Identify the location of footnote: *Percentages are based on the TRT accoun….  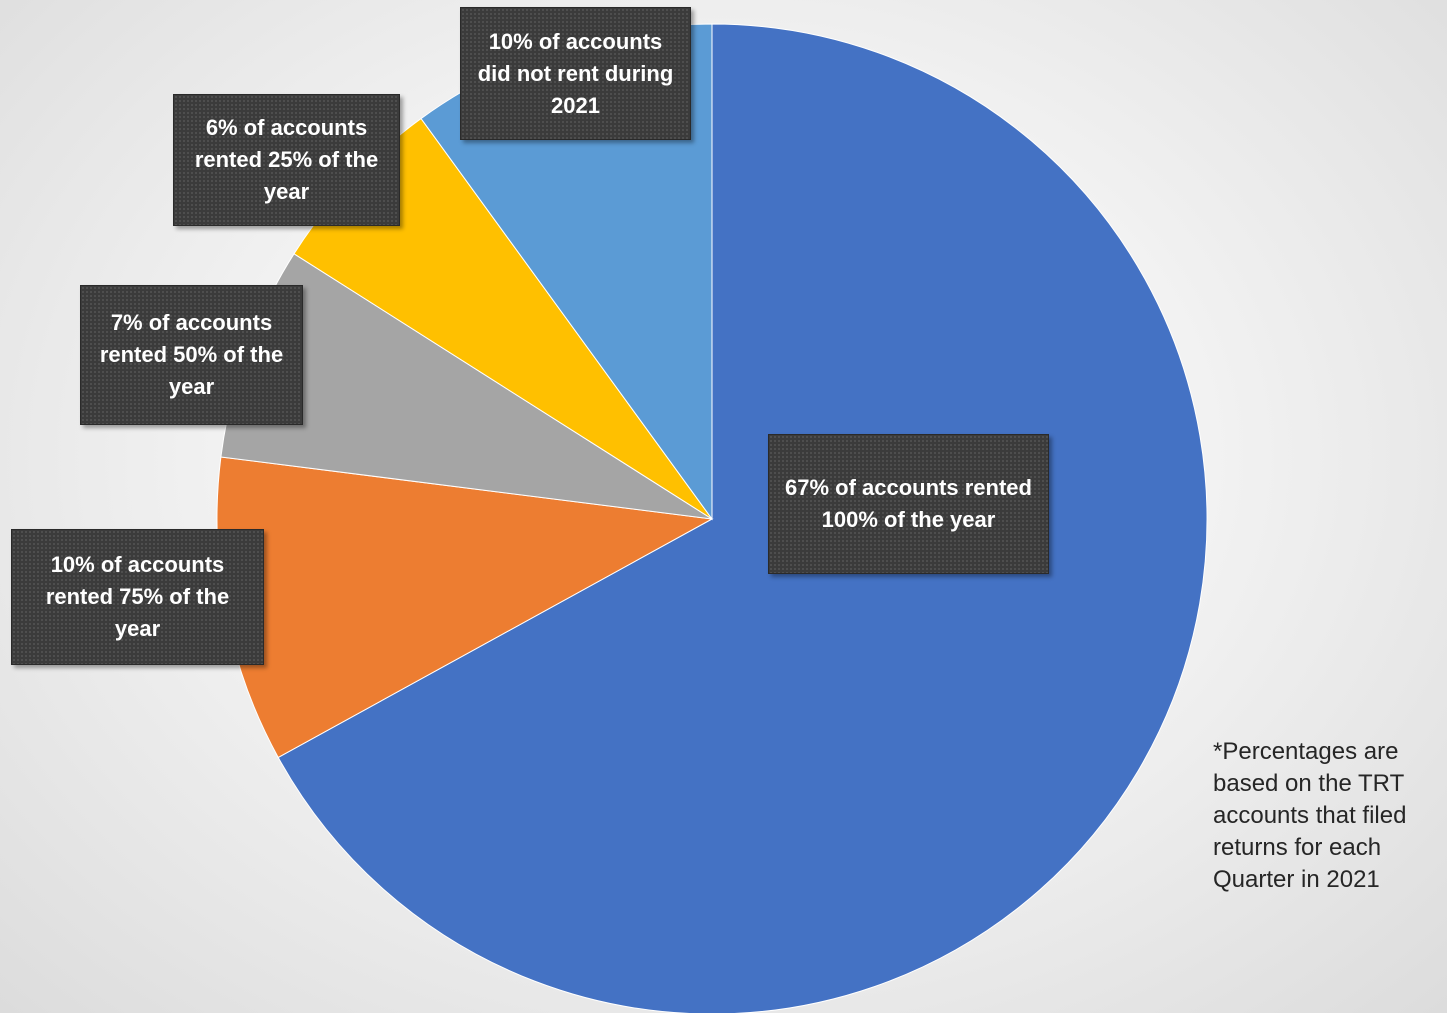
(1310, 815).